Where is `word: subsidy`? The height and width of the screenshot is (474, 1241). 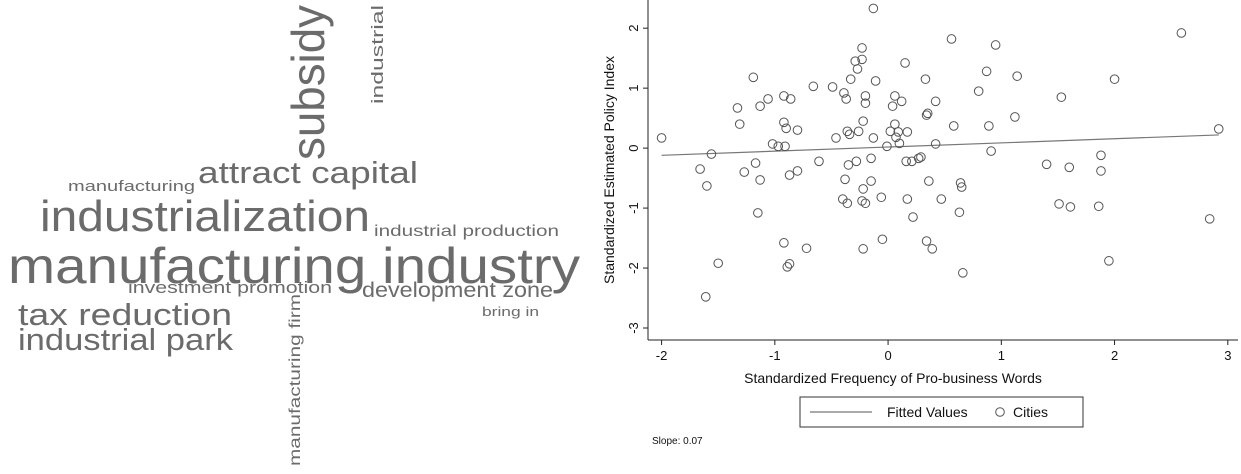
word: subsidy is located at coordinates (308, 82).